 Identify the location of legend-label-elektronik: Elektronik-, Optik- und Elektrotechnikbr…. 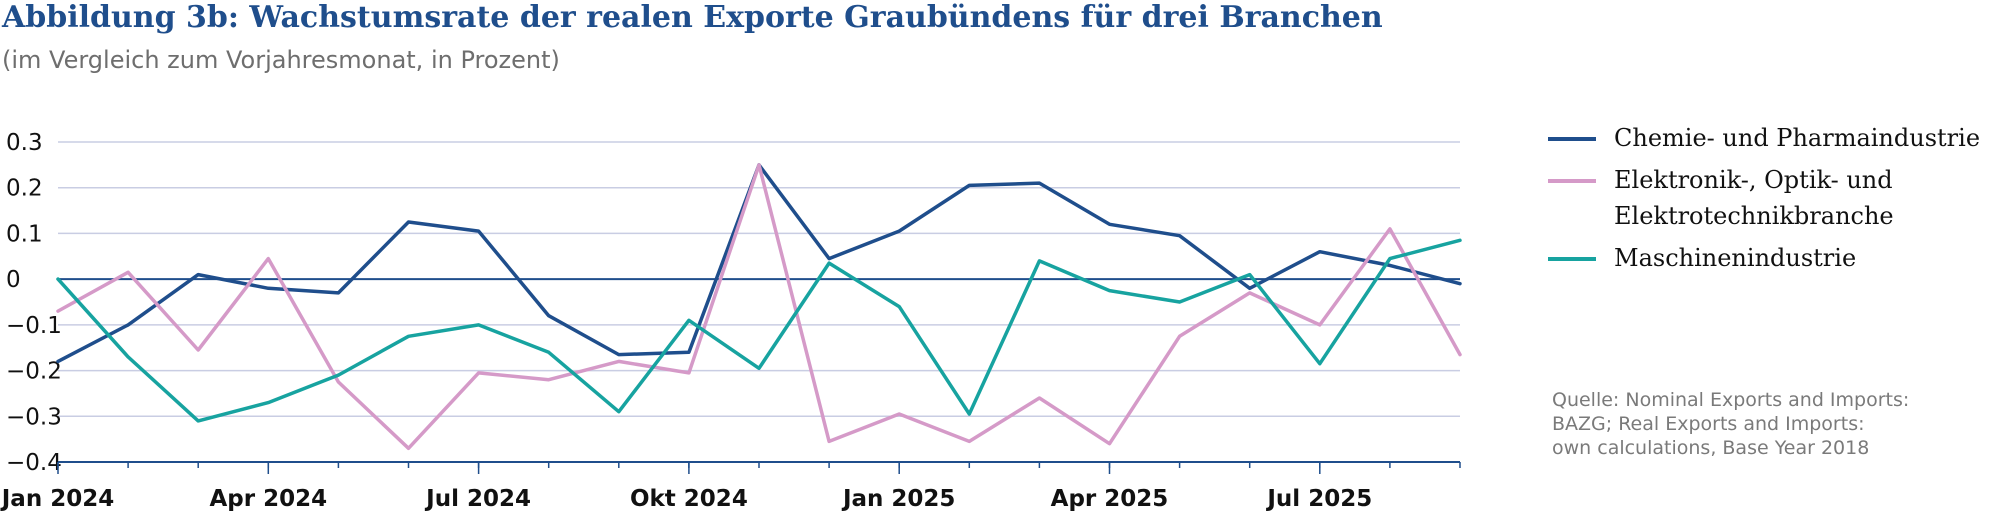
(1754, 198).